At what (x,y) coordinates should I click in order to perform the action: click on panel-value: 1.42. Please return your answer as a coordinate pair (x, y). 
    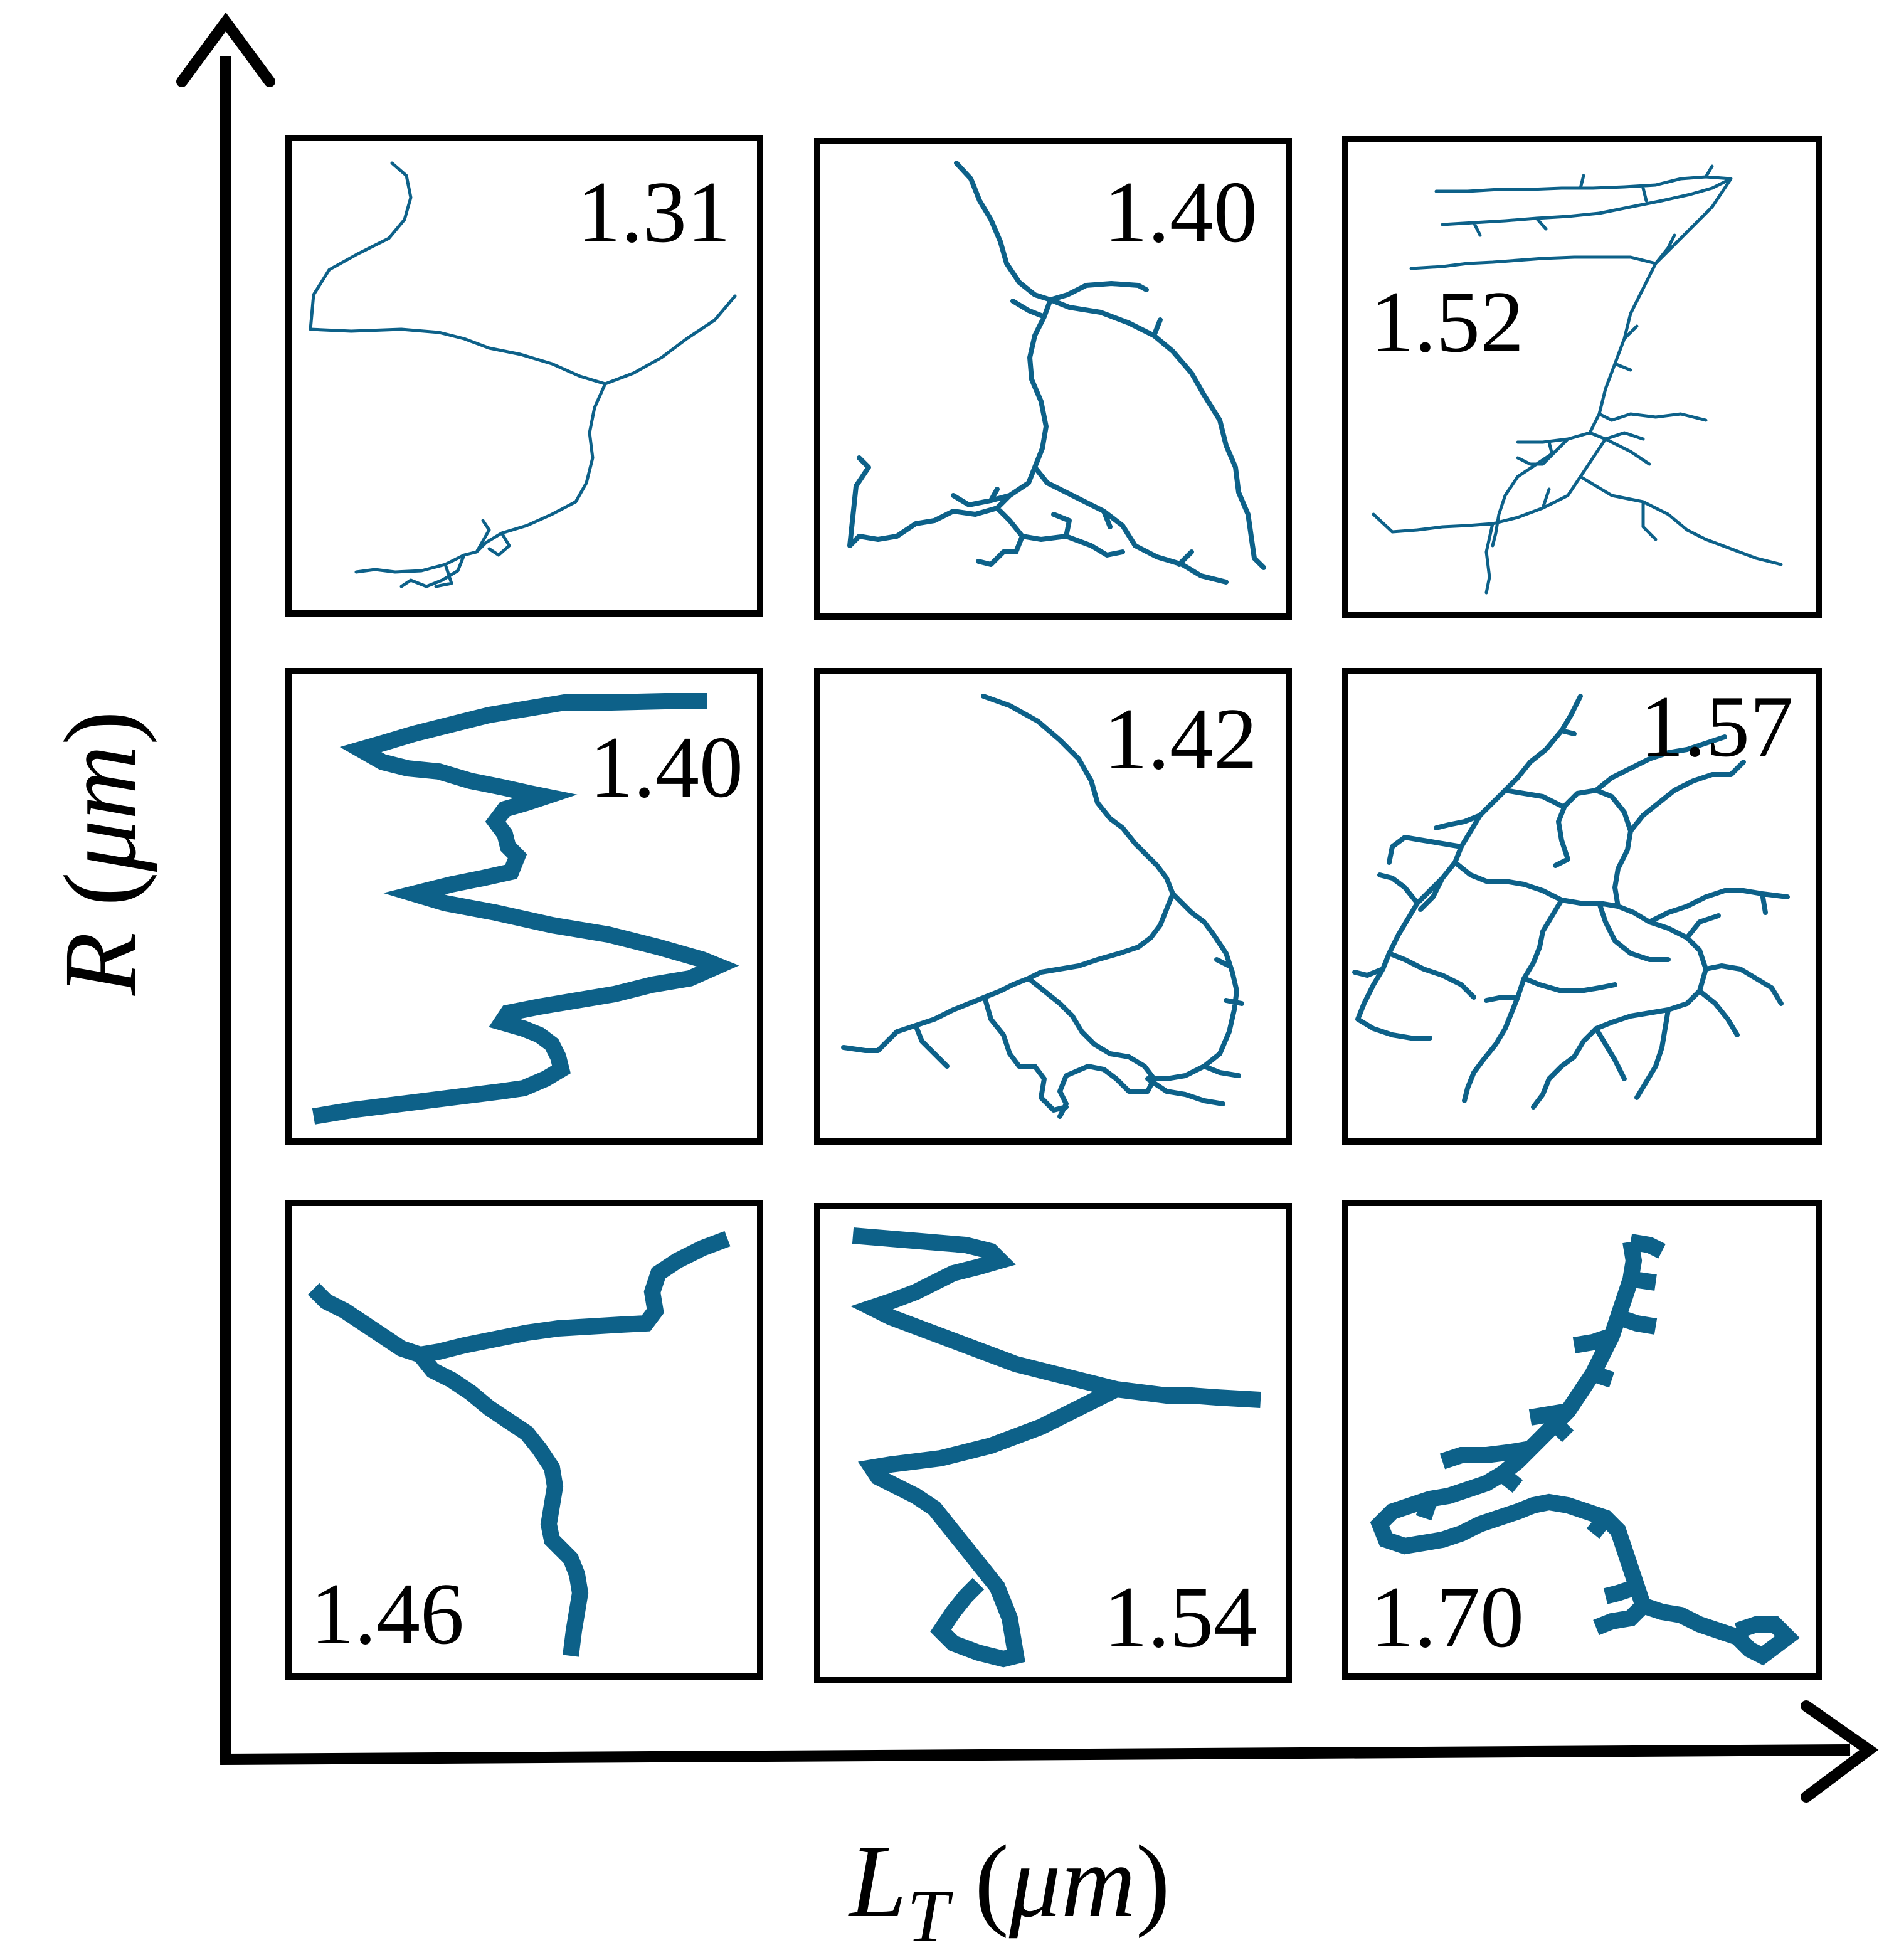
    Looking at the image, I should click on (1180, 739).